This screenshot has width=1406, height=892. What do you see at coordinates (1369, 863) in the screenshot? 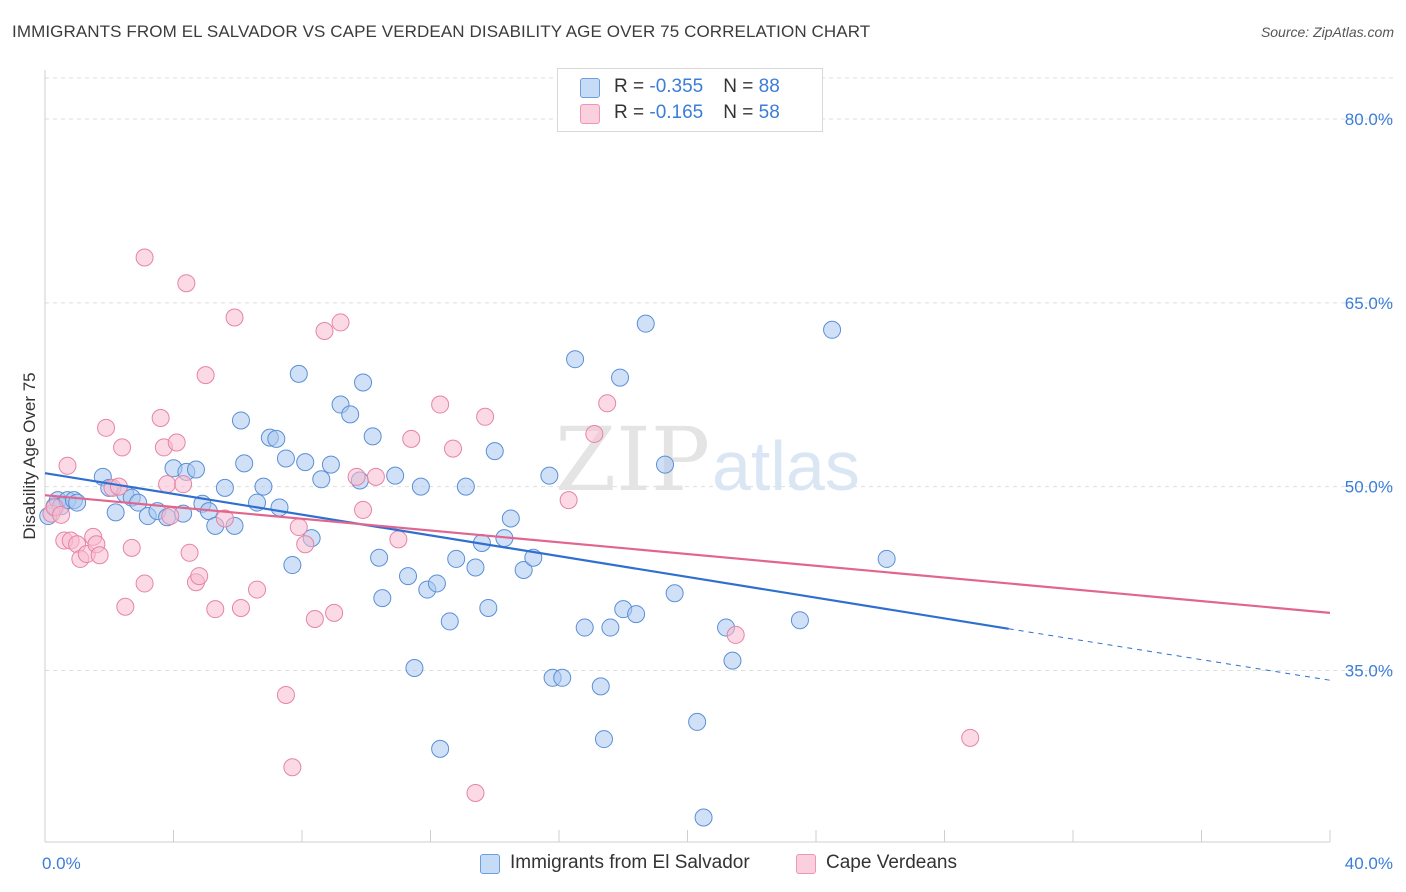
I see `x-tick-label: 40.0%` at bounding box center [1369, 863].